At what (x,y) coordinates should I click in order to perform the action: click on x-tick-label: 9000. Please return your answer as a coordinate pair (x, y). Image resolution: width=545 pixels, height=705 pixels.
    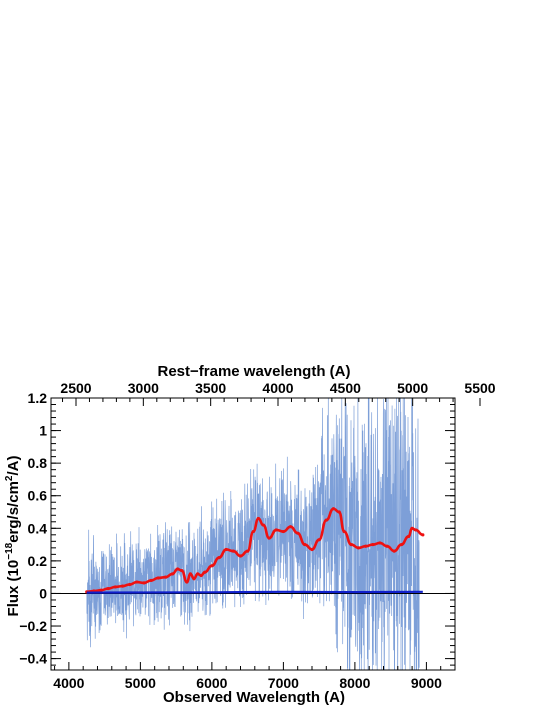
    Looking at the image, I should click on (426, 683).